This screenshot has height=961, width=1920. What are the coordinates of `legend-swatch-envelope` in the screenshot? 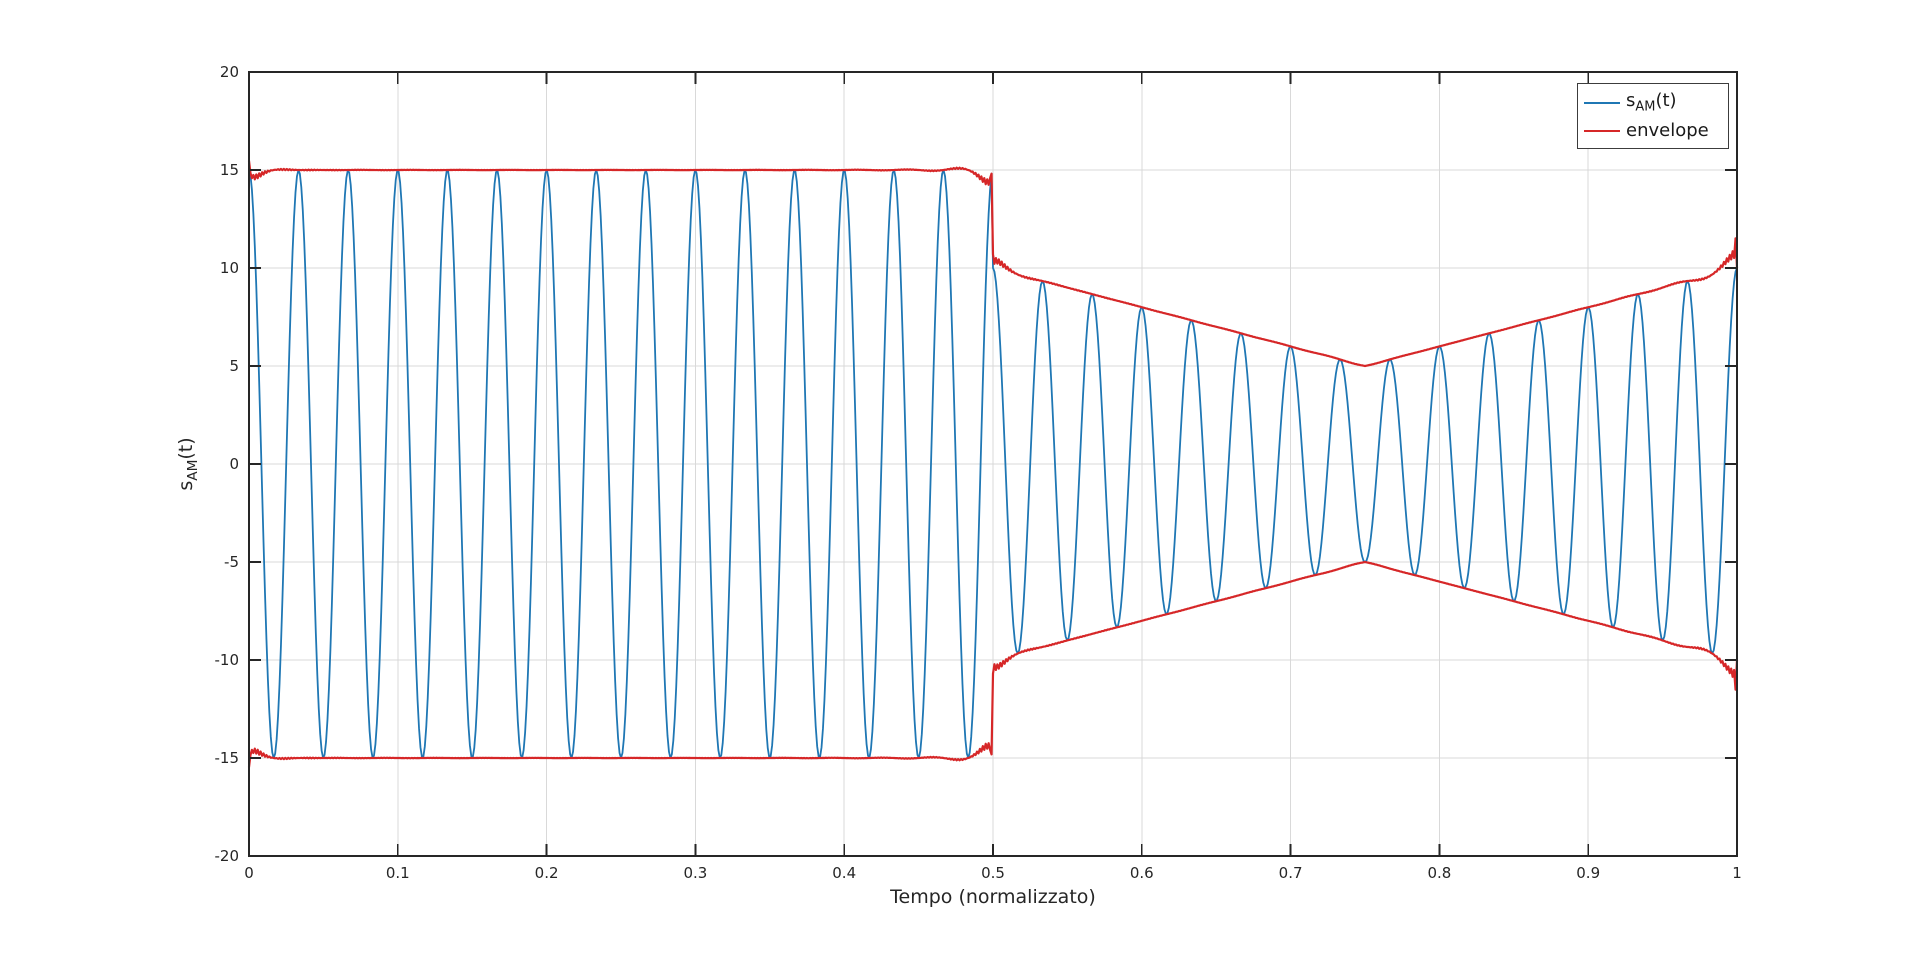 It's located at (1602, 130).